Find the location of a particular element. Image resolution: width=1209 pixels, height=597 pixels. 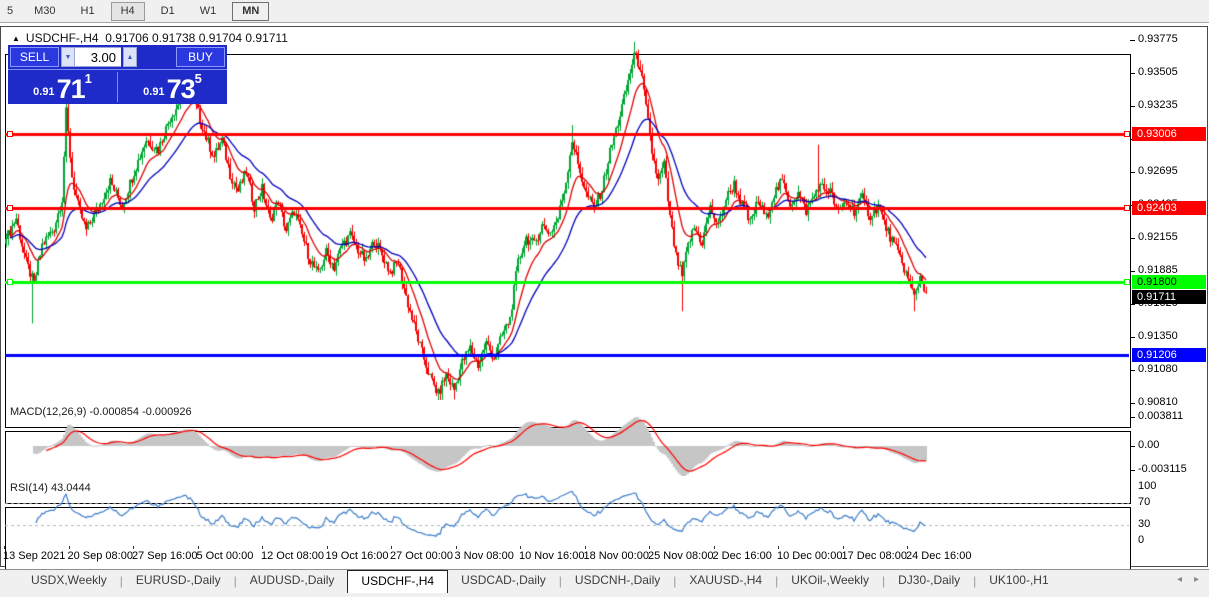

price-tick-label: 0.93235 is located at coordinates (1158, 105).